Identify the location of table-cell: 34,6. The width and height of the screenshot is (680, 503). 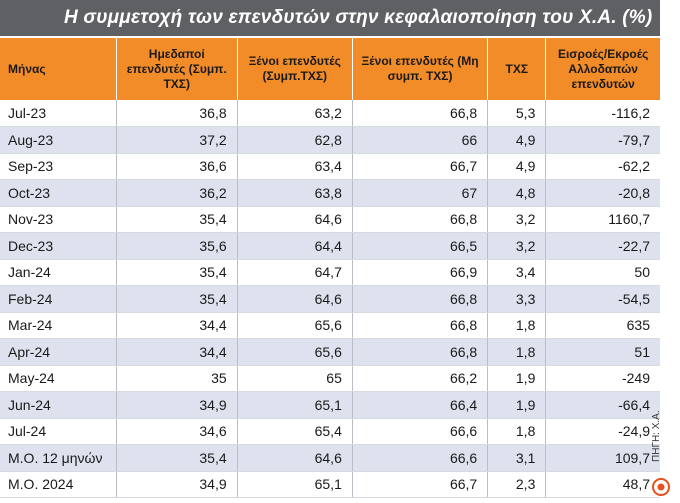
(177, 431).